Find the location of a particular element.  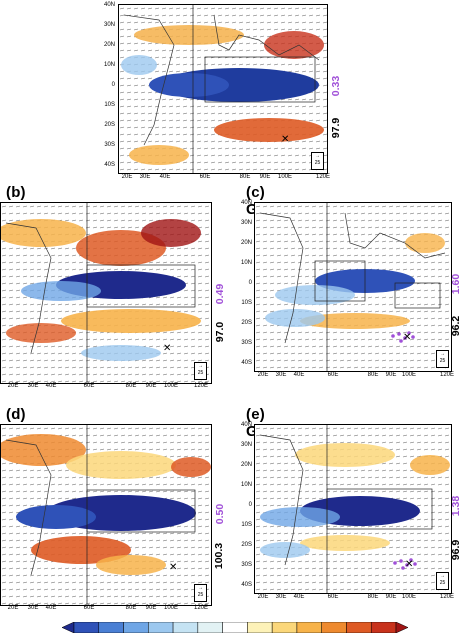

map-c: ✕ is located at coordinates (353, 287).